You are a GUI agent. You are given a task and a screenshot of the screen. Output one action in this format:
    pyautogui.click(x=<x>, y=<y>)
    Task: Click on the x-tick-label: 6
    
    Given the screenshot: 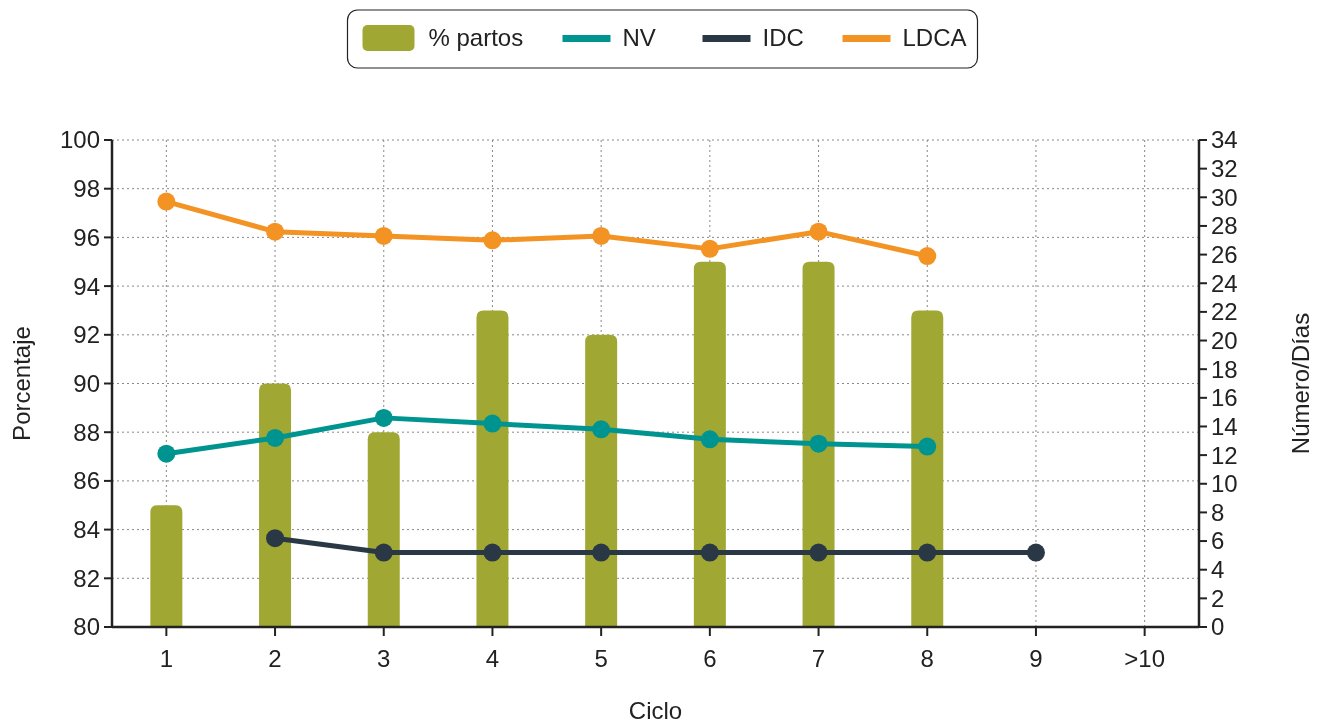 What is the action you would take?
    pyautogui.click(x=710, y=658)
    